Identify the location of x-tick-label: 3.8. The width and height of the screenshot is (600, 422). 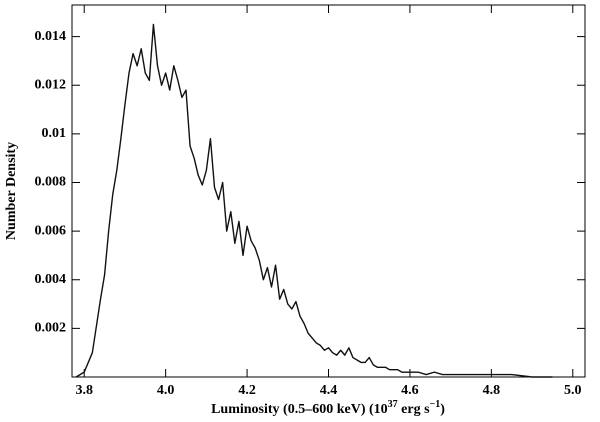
(84, 390).